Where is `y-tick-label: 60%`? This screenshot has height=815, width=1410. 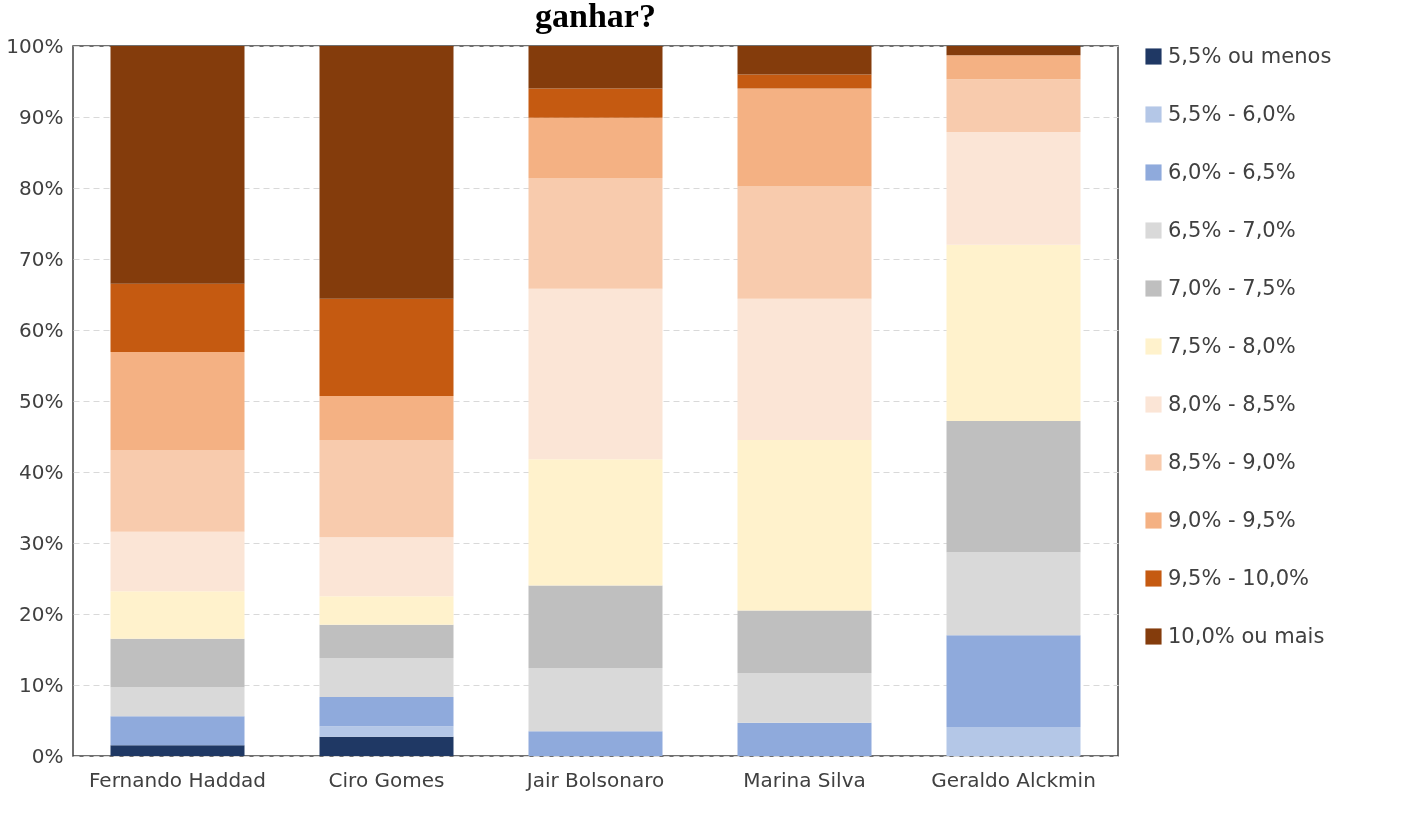 y-tick-label: 60% is located at coordinates (41, 329).